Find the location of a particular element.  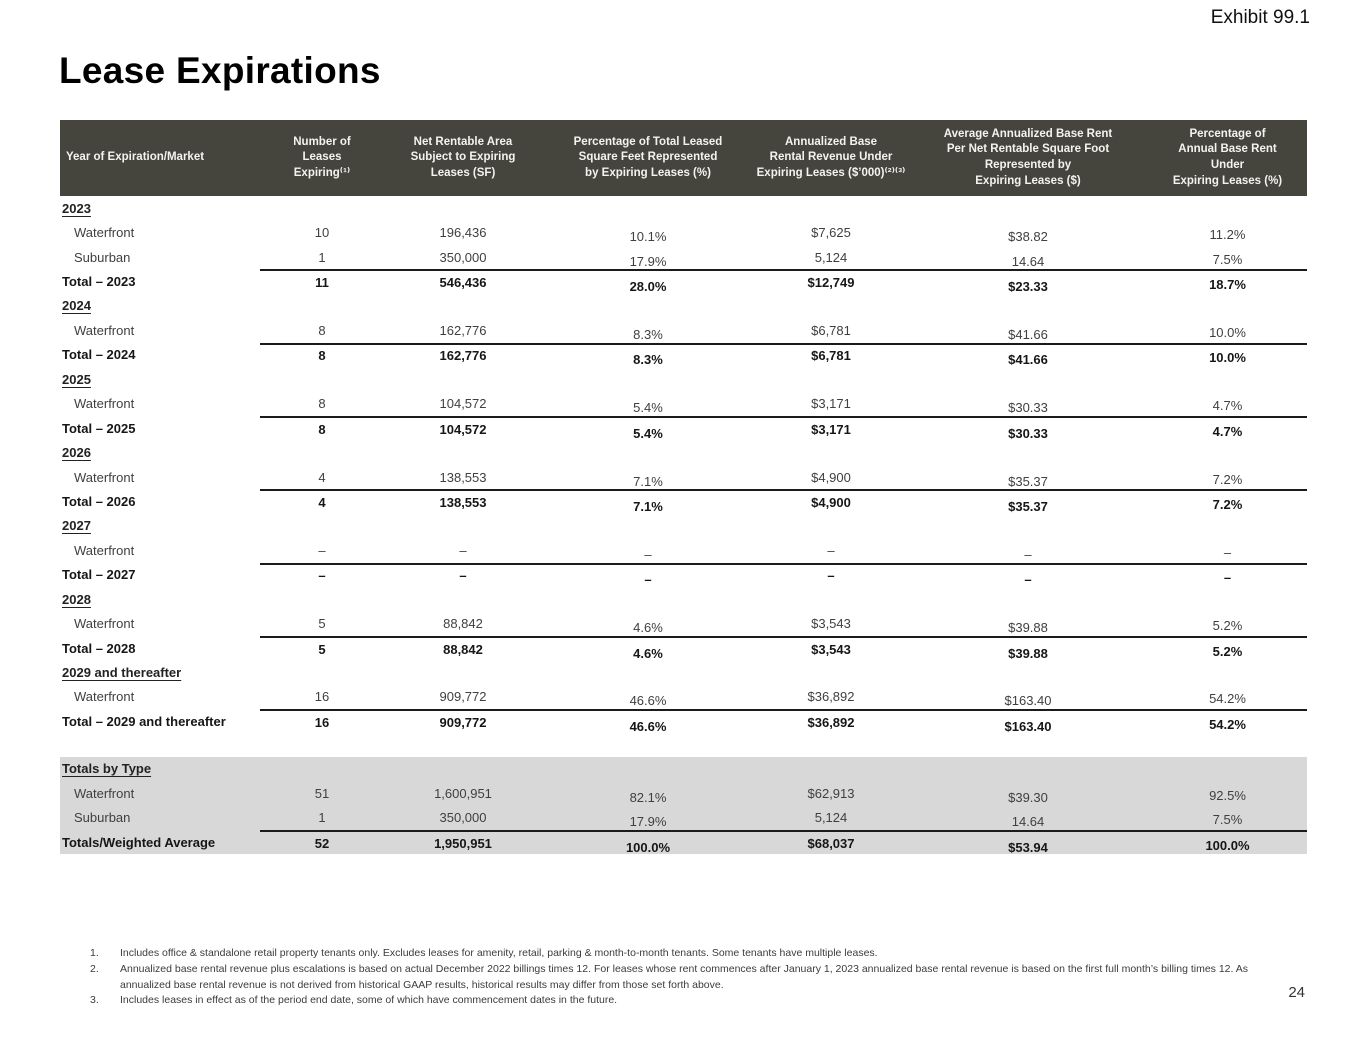

cell-value: $39.88 is located at coordinates (1028, 628).